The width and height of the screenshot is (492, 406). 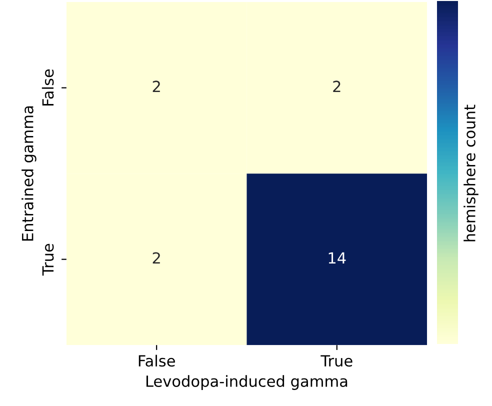 I want to click on color-bar-title: hemisphere count, so click(x=471, y=173).